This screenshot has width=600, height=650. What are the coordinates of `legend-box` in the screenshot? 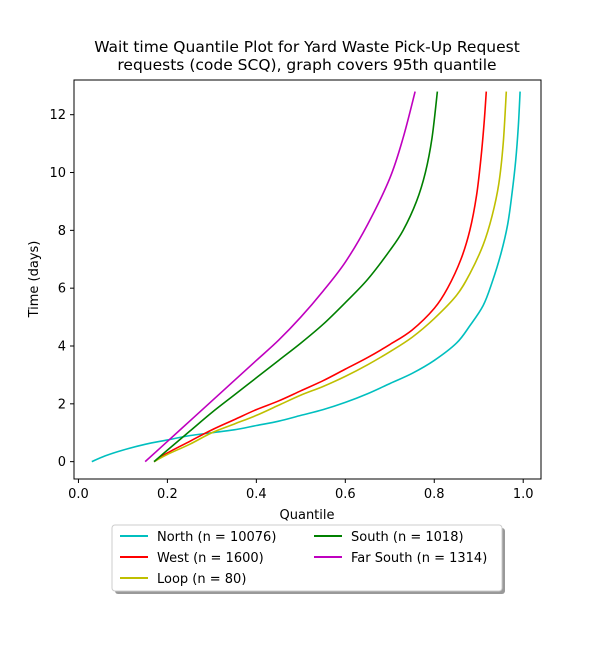 It's located at (307, 558).